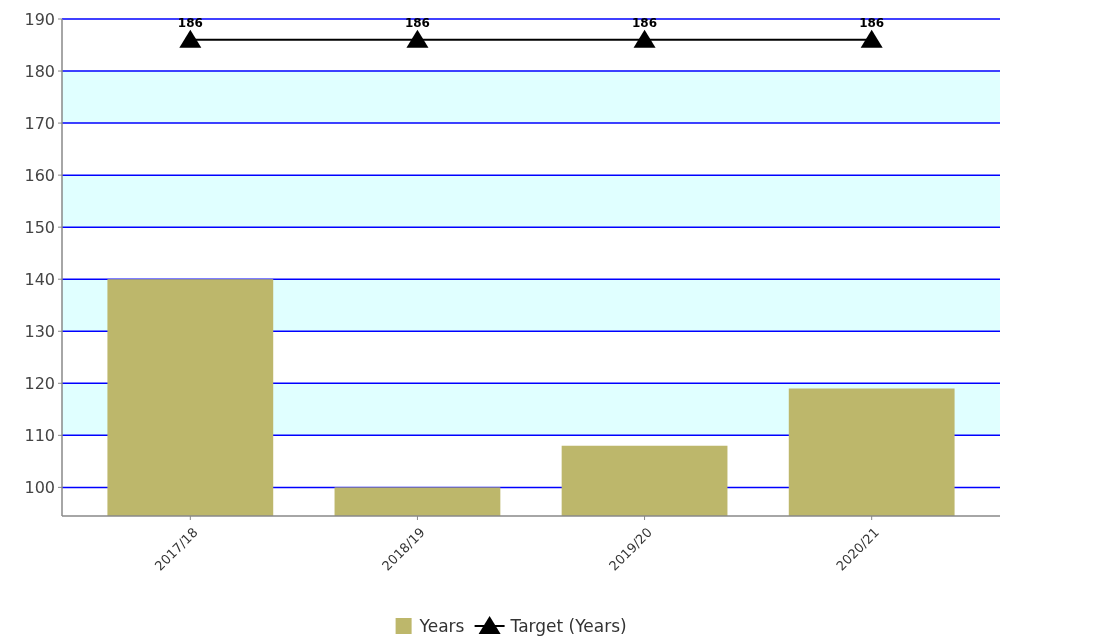  What do you see at coordinates (39, 383) in the screenshot?
I see `y-tick-label: 120` at bounding box center [39, 383].